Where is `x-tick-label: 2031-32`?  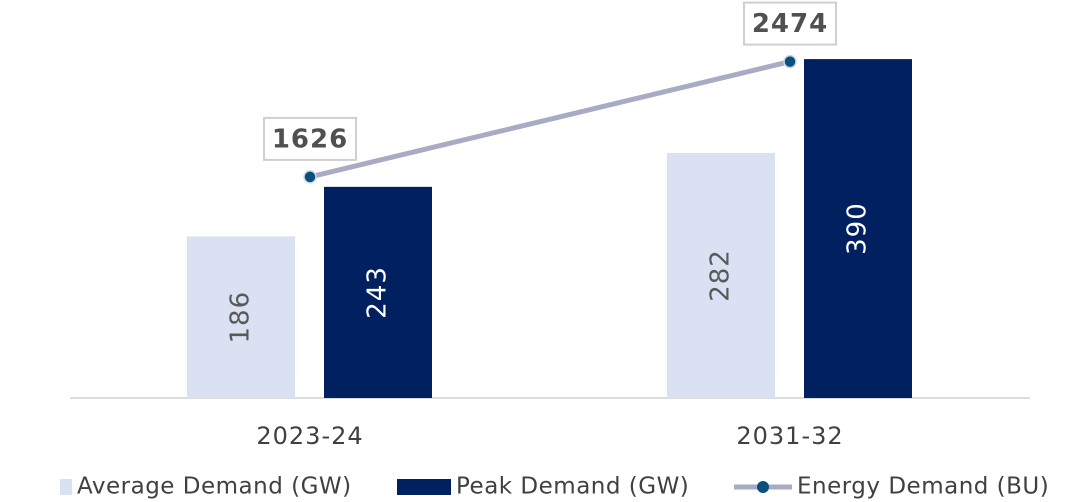
x-tick-label: 2031-32 is located at coordinates (789, 436).